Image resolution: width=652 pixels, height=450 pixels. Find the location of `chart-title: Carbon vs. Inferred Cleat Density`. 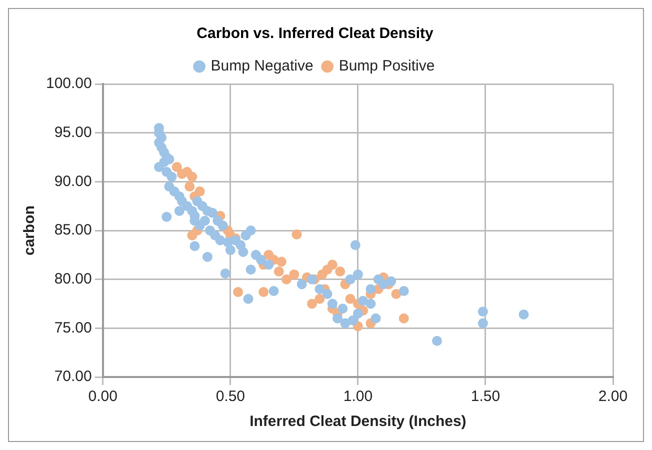

chart-title: Carbon vs. Inferred Cleat Density is located at coordinates (315, 33).